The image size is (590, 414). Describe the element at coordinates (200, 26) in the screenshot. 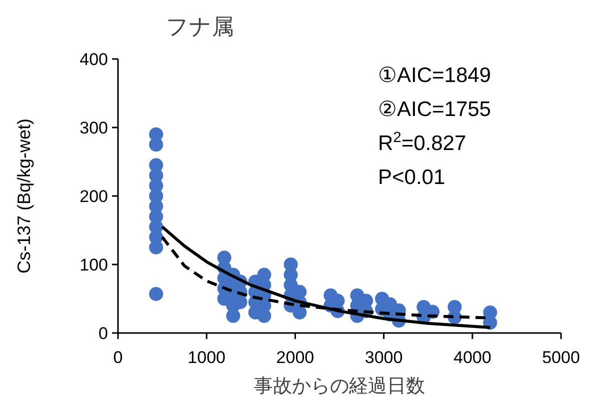

I see `chart-title: フナ属` at that location.